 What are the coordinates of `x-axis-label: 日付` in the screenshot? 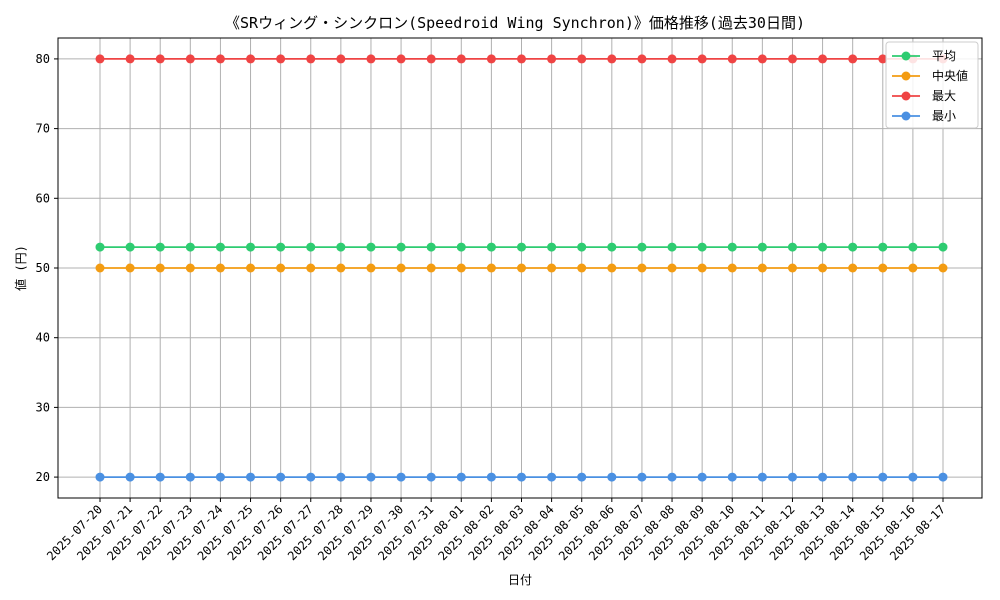 It's located at (520, 580).